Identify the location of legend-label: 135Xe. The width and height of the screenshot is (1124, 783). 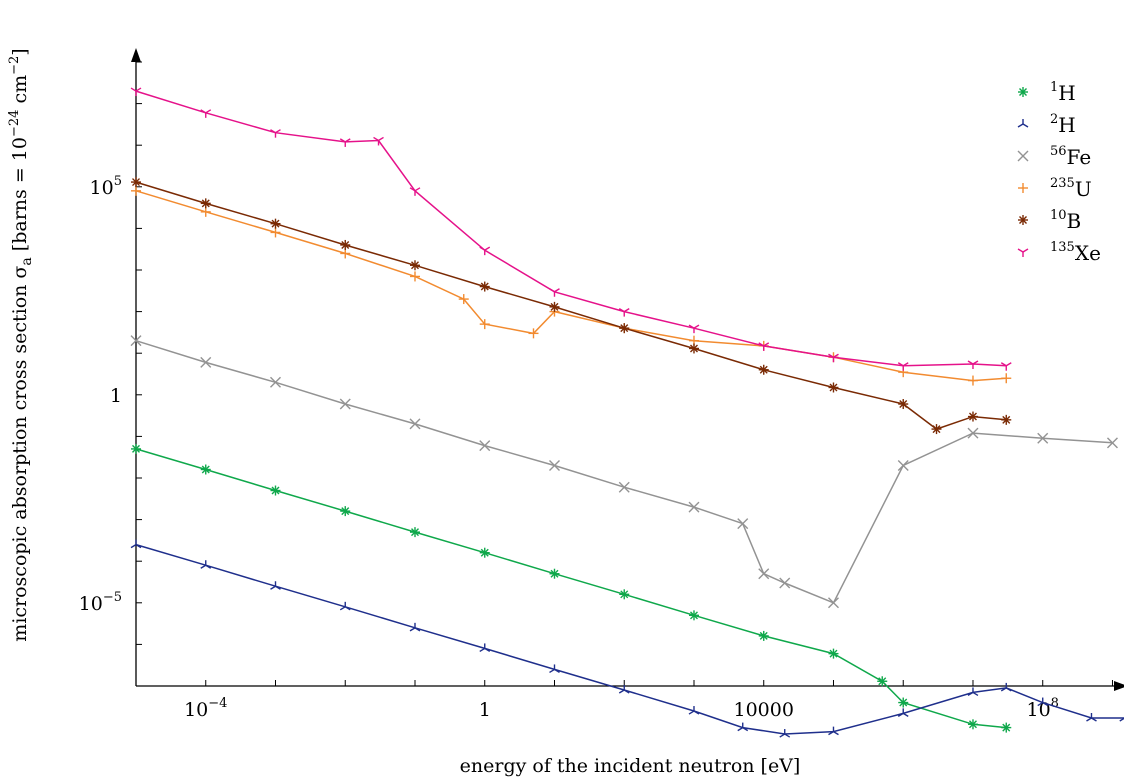
(1075, 252).